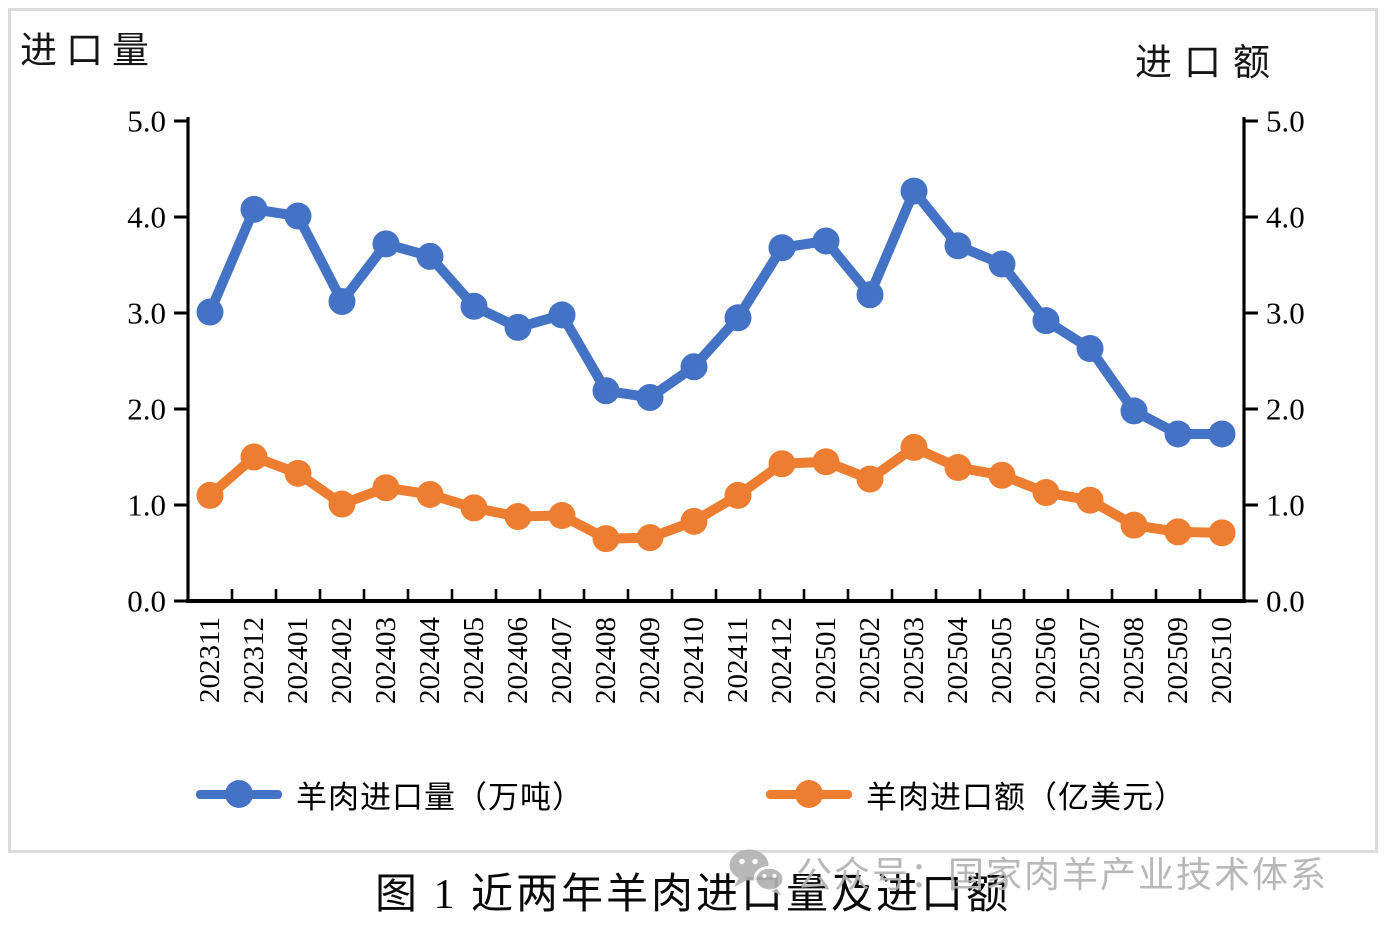 The image size is (1386, 925). What do you see at coordinates (1090, 660) in the screenshot?
I see `x-tick-label: 202507` at bounding box center [1090, 660].